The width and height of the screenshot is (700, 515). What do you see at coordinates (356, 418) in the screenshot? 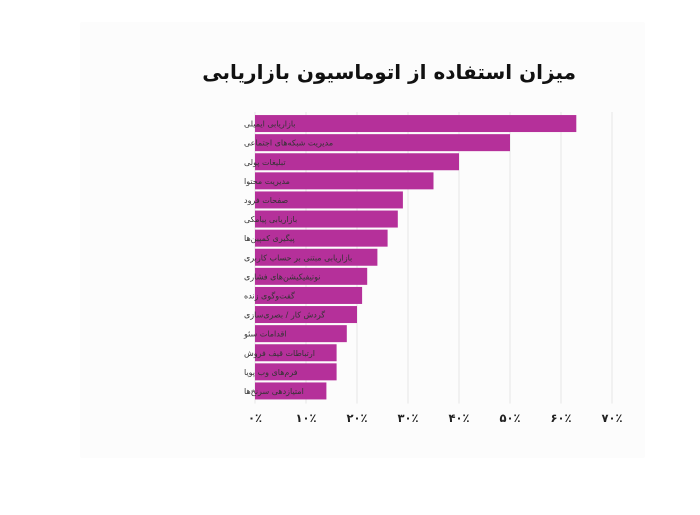
I see `x-tick-label: ۲۰٪` at bounding box center [356, 418].